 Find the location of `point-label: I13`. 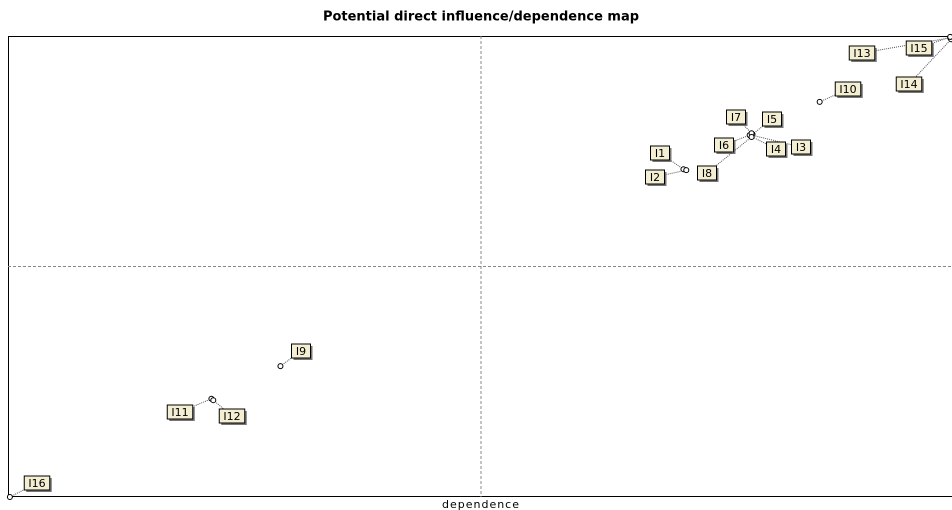

point-label: I13 is located at coordinates (861, 53).